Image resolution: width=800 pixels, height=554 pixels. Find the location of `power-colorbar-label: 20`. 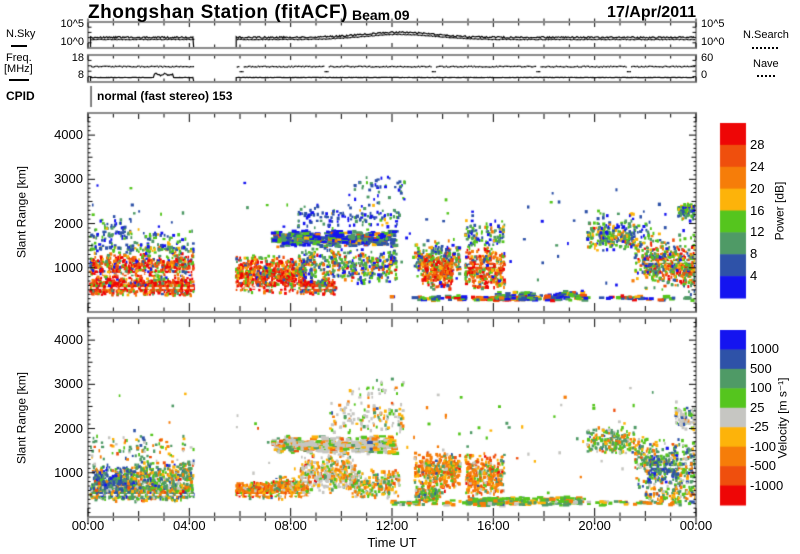

power-colorbar-label: 20 is located at coordinates (757, 188).